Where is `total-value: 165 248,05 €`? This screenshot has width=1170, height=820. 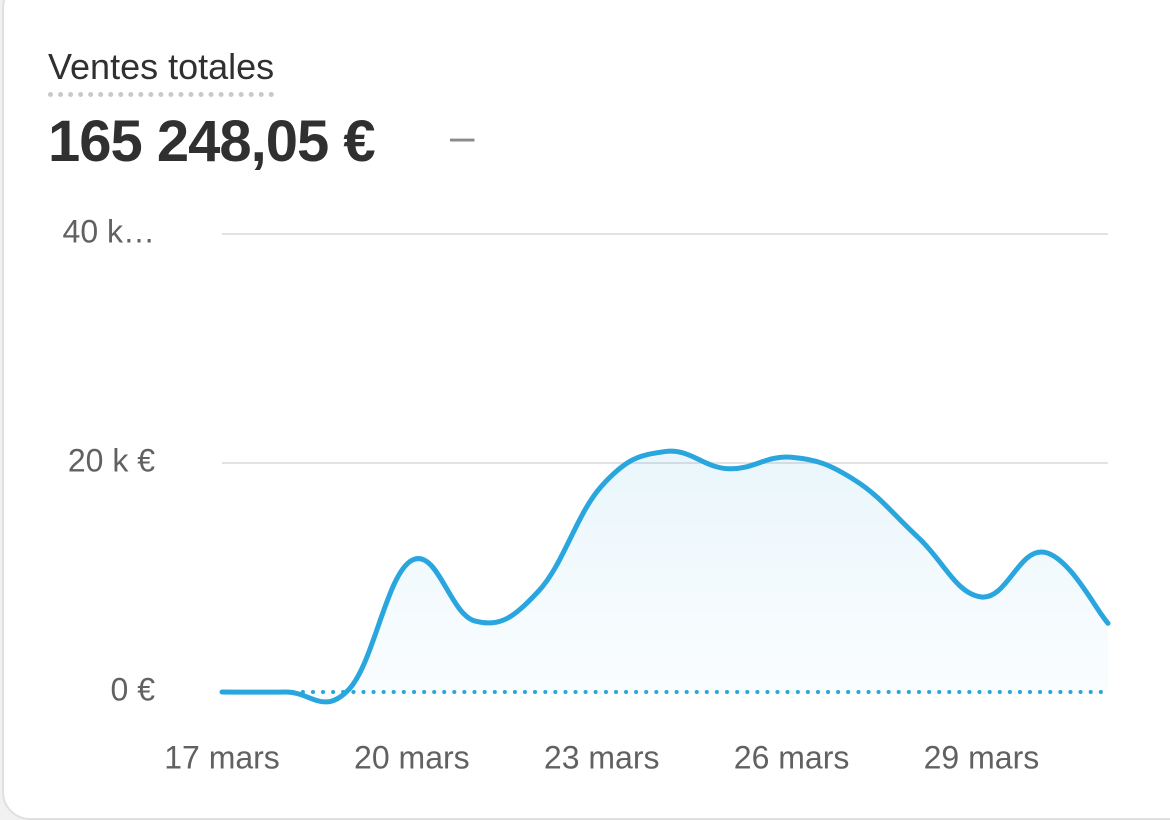
total-value: 165 248,05 € is located at coordinates (212, 141).